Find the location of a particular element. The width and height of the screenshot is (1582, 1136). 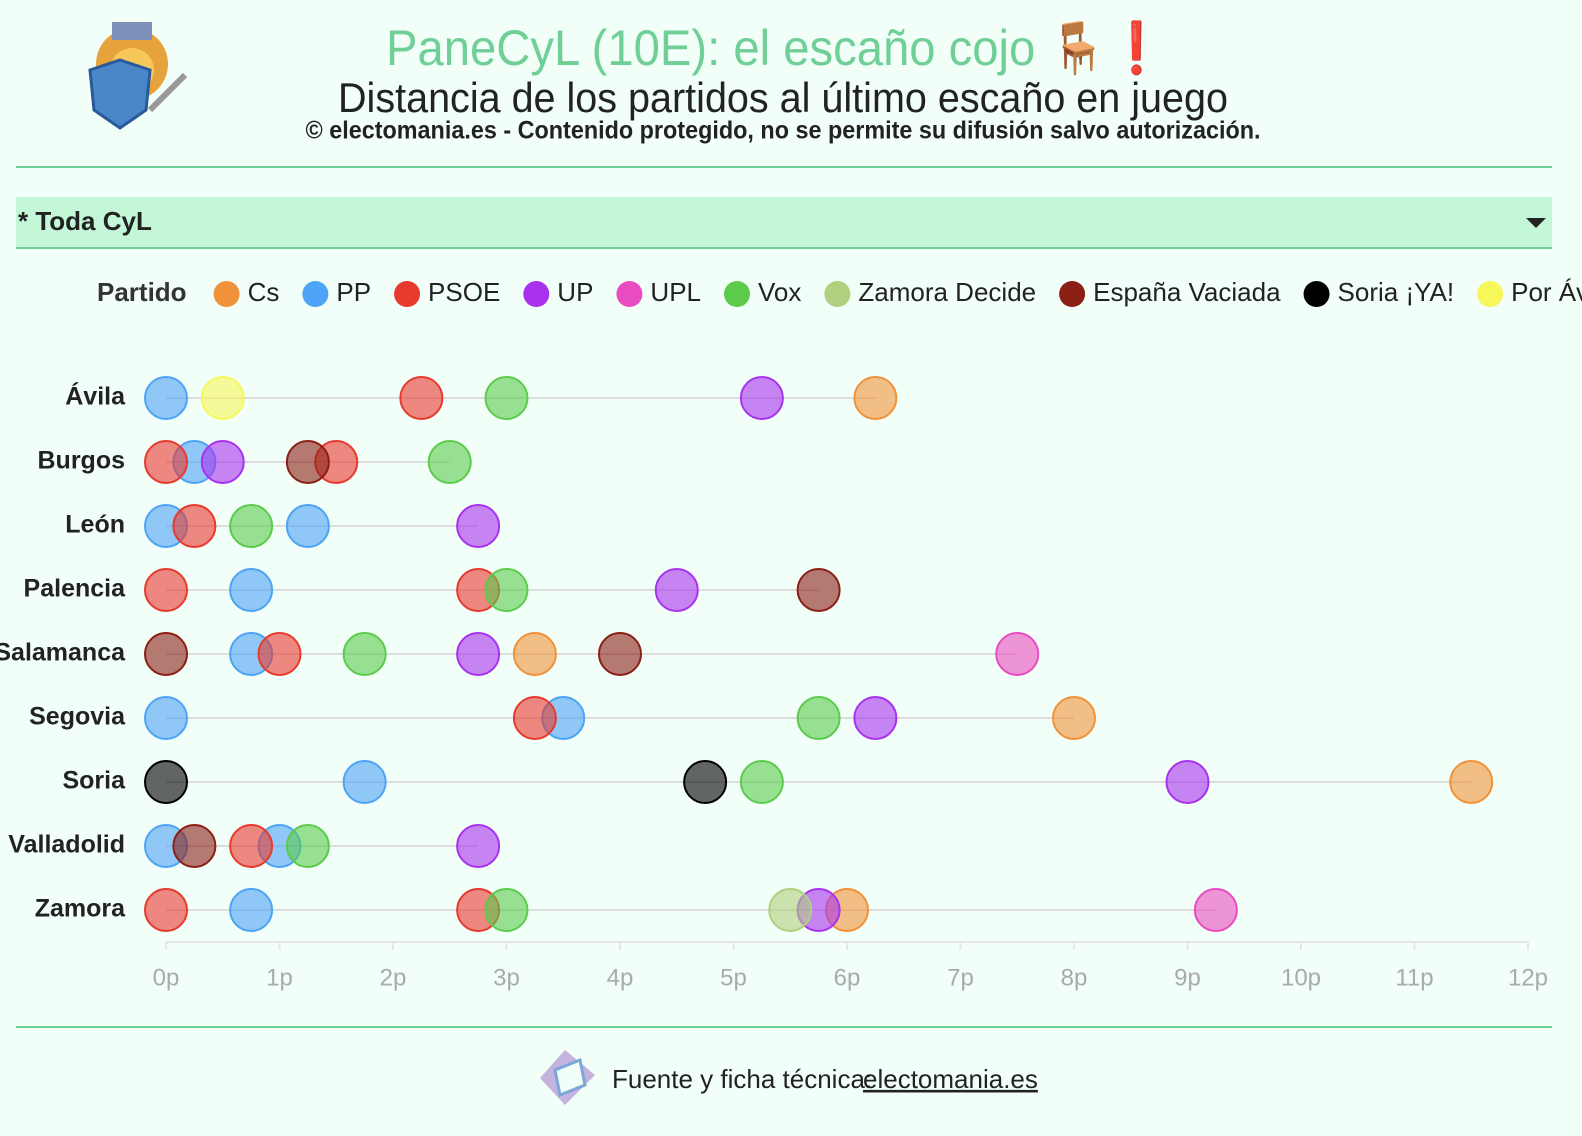

dropdown: * Toda CyL is located at coordinates (784, 223).